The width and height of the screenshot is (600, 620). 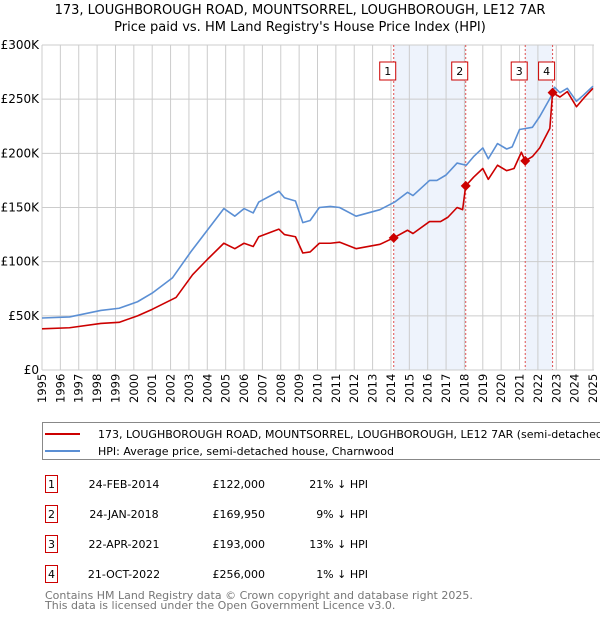 I want to click on y-tick-label: £100K, so click(x=21, y=262).